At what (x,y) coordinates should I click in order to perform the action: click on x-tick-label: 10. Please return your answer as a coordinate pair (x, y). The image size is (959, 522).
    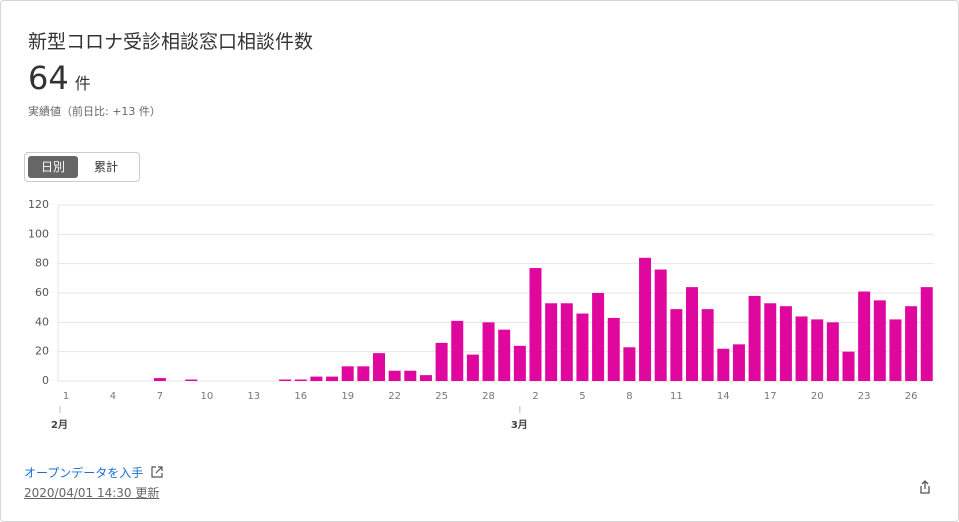
    Looking at the image, I should click on (206, 396).